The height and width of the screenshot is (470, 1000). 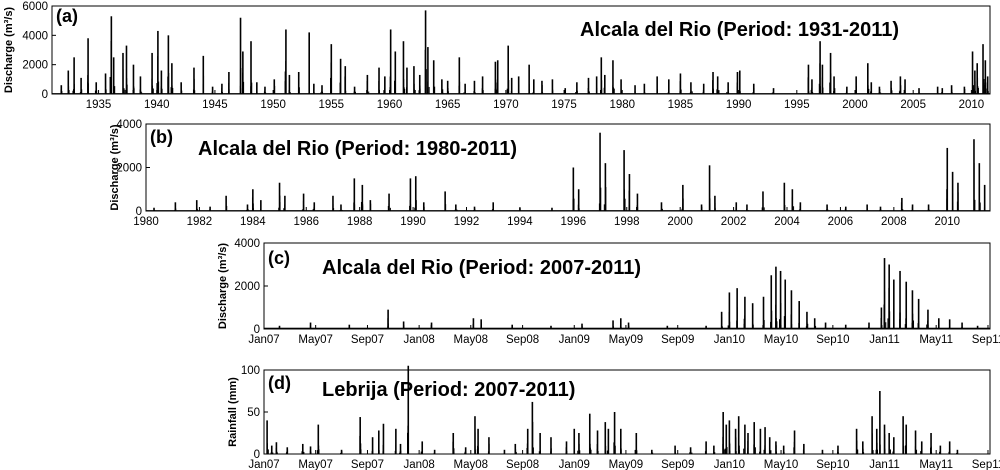 I want to click on y-axis-label: Rainfall (mm), so click(x=233, y=412).